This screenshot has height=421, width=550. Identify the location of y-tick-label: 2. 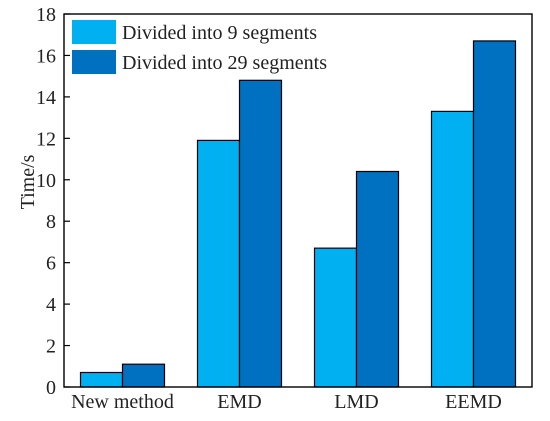
(51, 347).